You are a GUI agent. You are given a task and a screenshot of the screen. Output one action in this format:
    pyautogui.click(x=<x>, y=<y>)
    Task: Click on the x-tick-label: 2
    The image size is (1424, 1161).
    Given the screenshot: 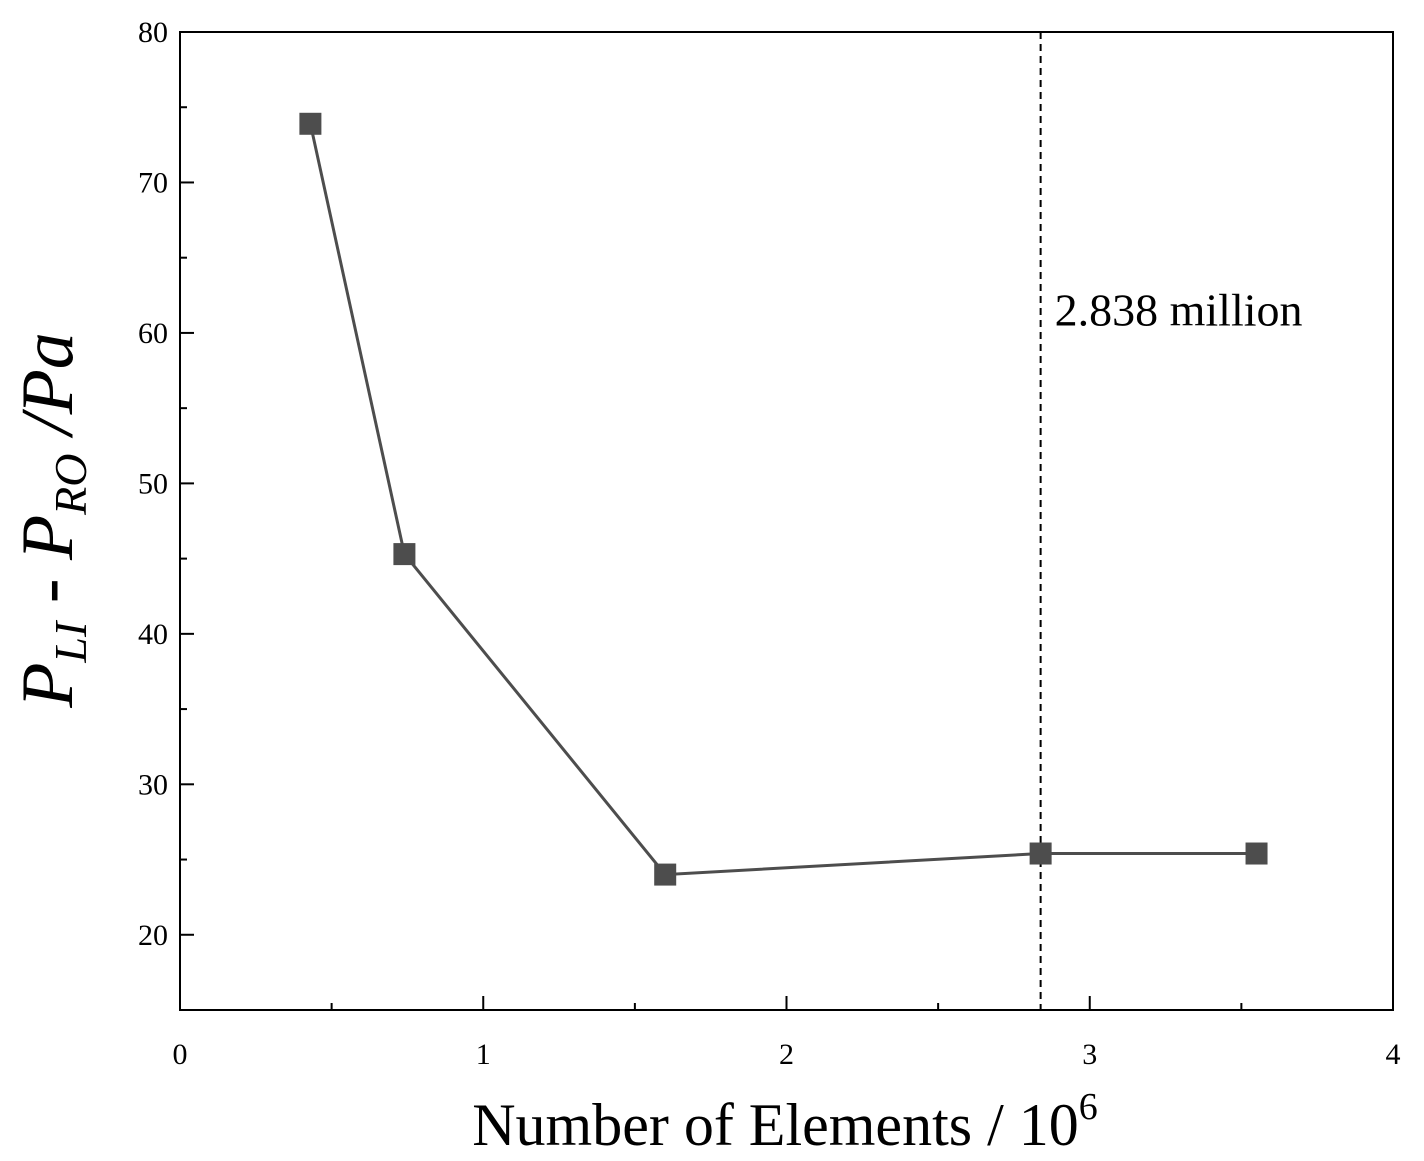 What is the action you would take?
    pyautogui.click(x=786, y=1054)
    